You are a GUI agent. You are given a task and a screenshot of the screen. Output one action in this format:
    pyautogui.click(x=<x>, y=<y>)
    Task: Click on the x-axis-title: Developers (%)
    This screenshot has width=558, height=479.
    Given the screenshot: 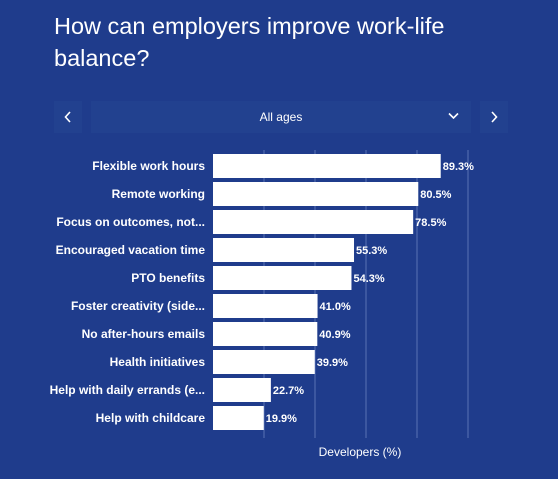 What is the action you would take?
    pyautogui.click(x=360, y=452)
    